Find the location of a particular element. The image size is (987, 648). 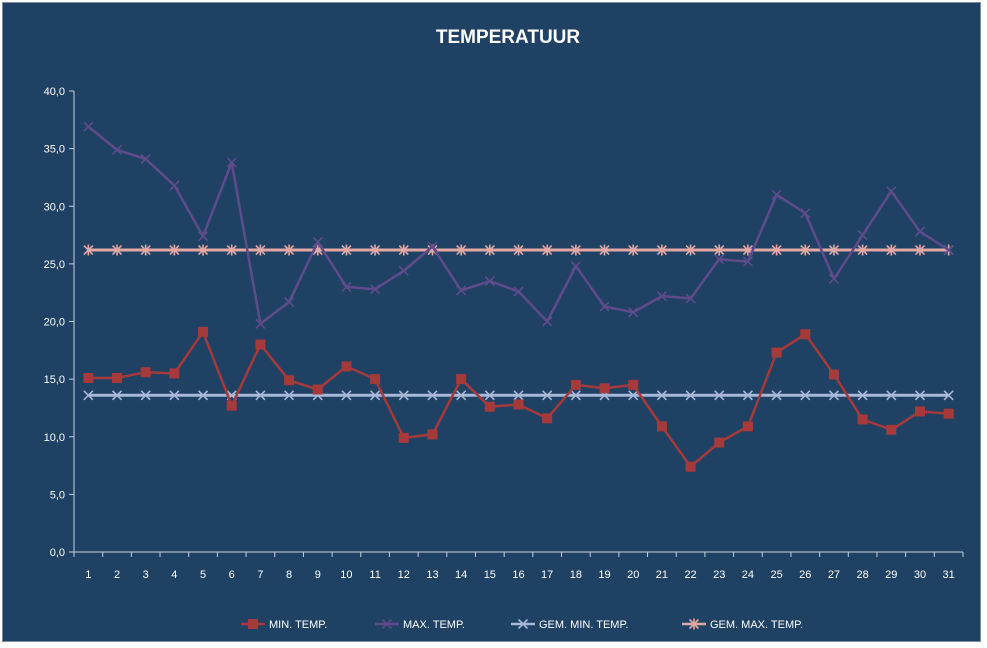

x-tick-label: 17 is located at coordinates (547, 575).